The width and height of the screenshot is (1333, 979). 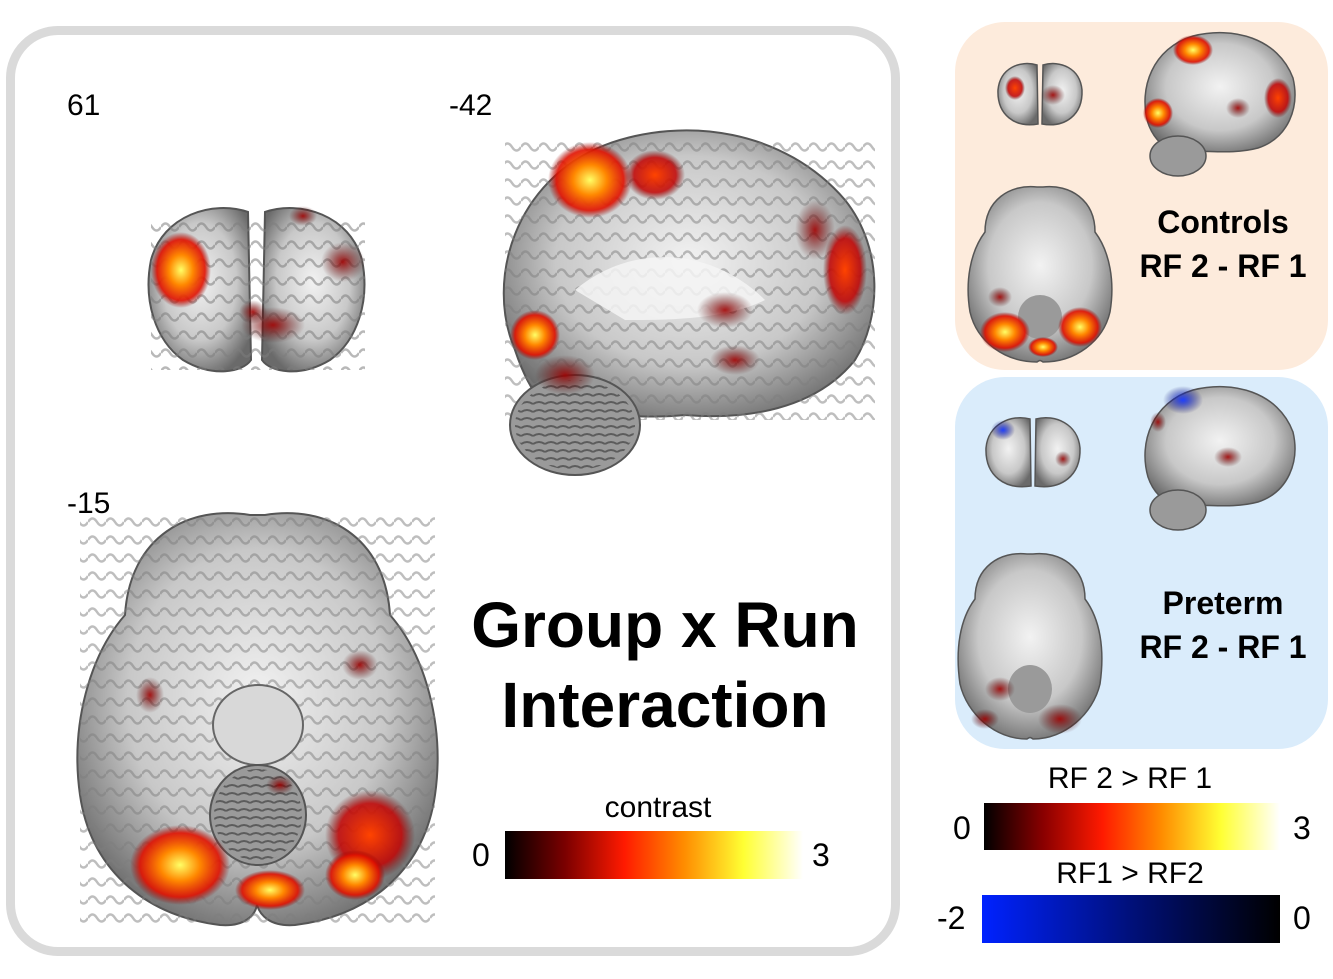 I want to click on preterm-label: Preterm RF 2 - RF 1, so click(x=1223, y=625).